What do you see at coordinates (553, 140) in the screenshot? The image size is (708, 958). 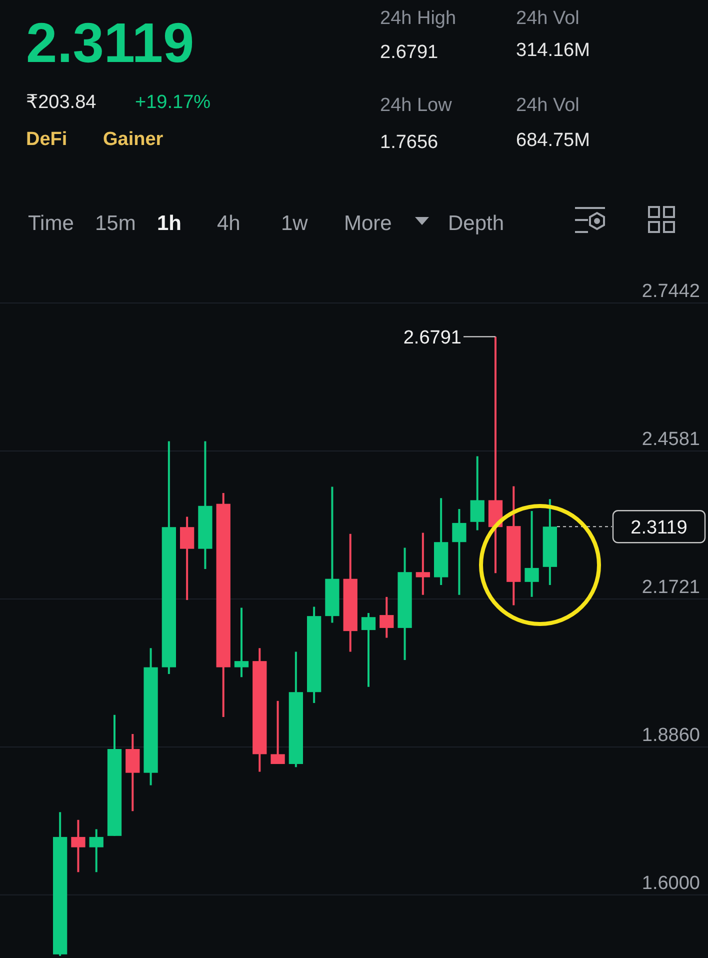 I see `text: 684.75M` at bounding box center [553, 140].